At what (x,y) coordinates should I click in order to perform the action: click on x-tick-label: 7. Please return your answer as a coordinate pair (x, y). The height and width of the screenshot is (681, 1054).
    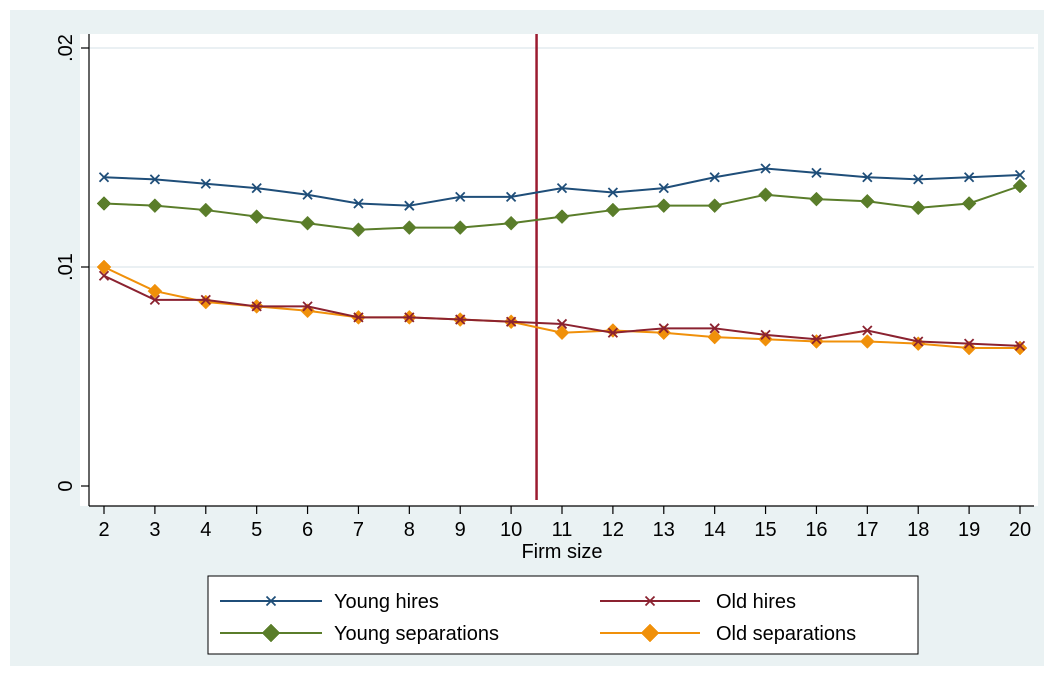
    Looking at the image, I should click on (358, 530).